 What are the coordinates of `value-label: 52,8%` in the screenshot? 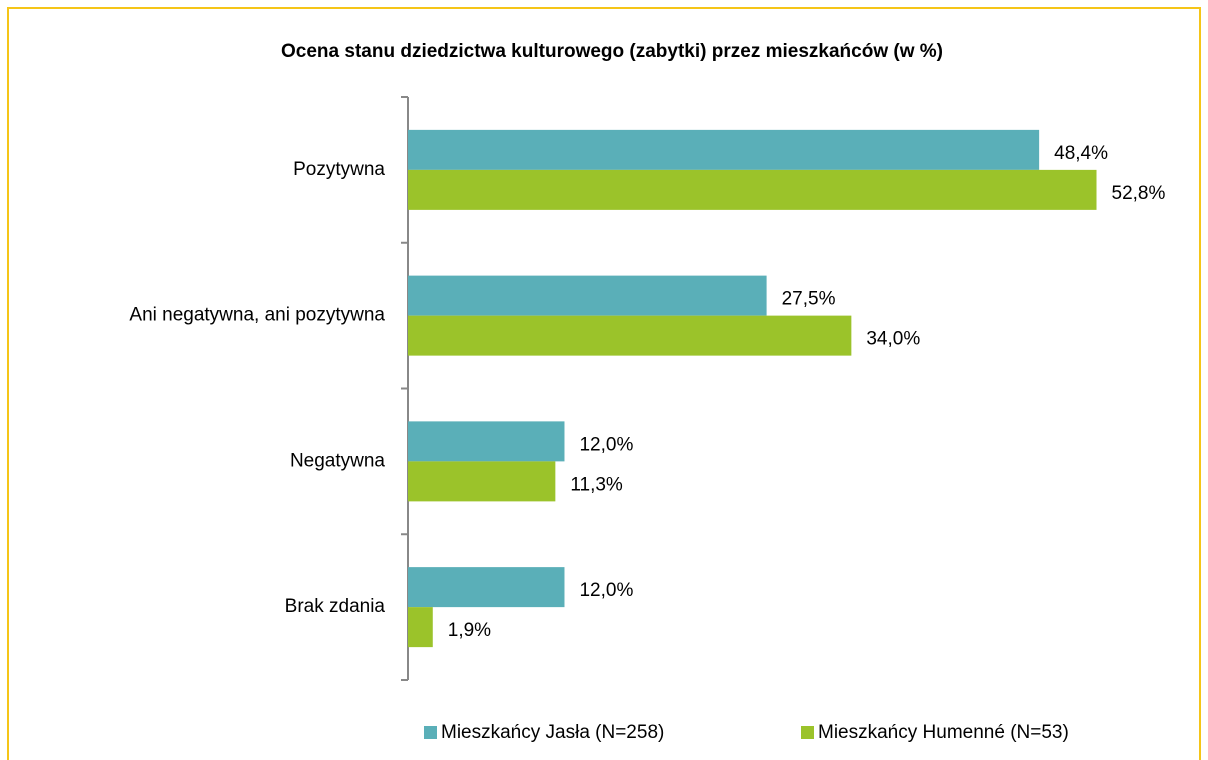 It's located at (1139, 193).